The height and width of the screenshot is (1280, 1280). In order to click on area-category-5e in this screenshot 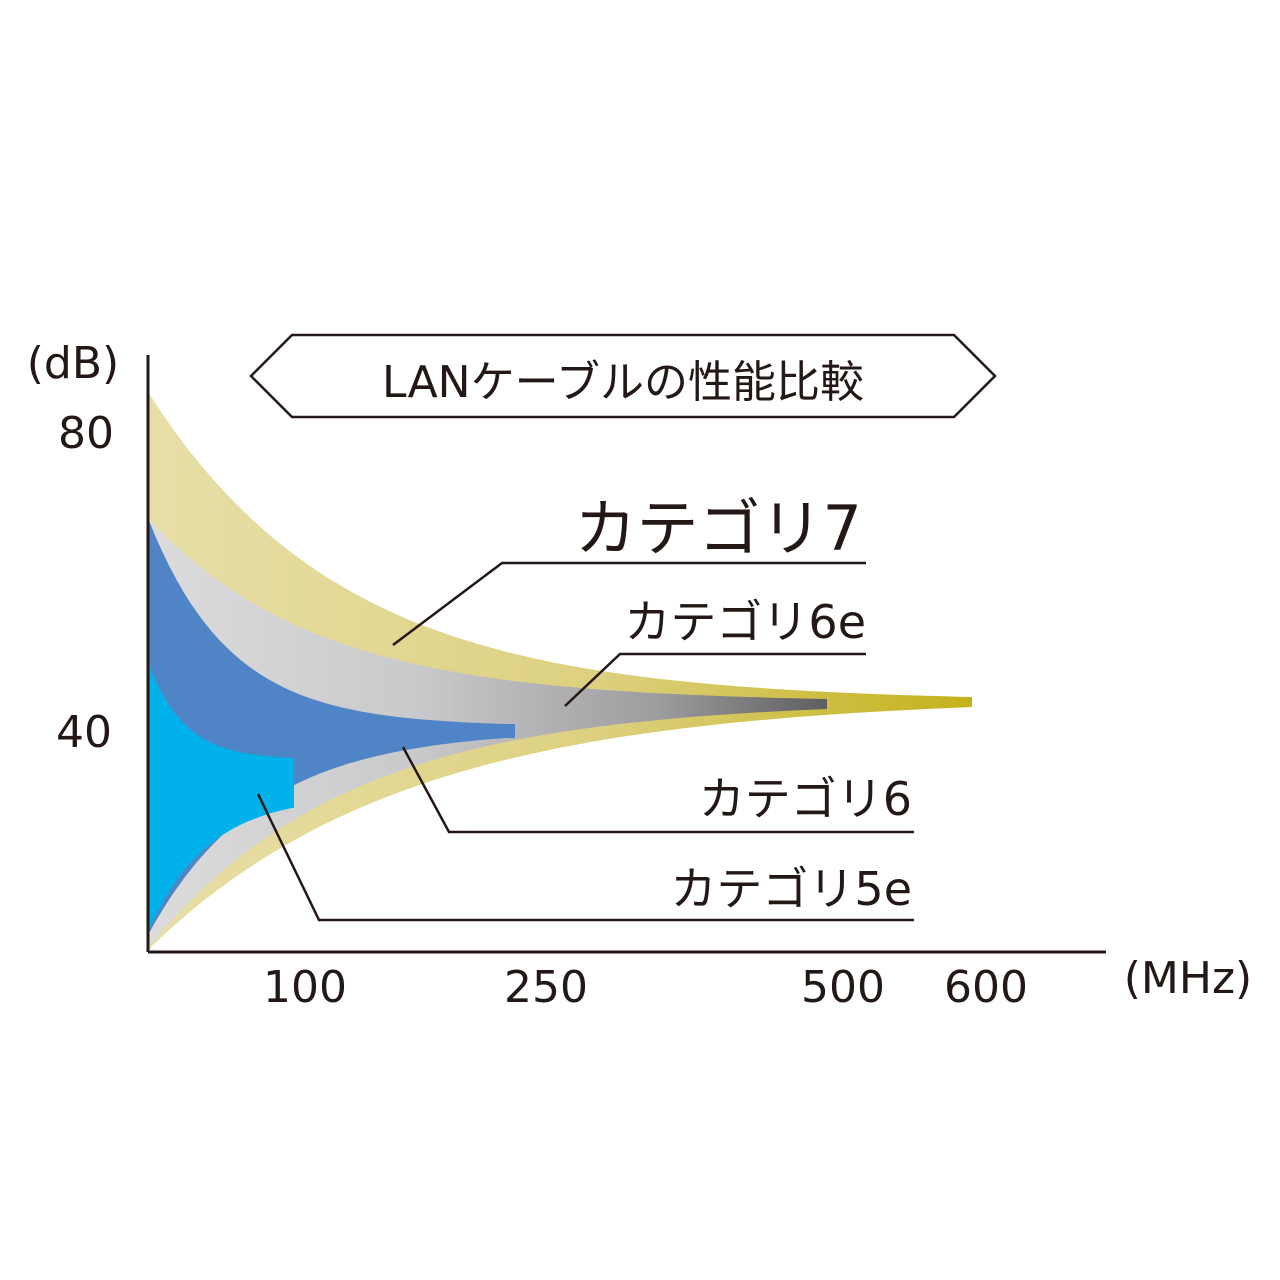, I will do `click(221, 797)`.